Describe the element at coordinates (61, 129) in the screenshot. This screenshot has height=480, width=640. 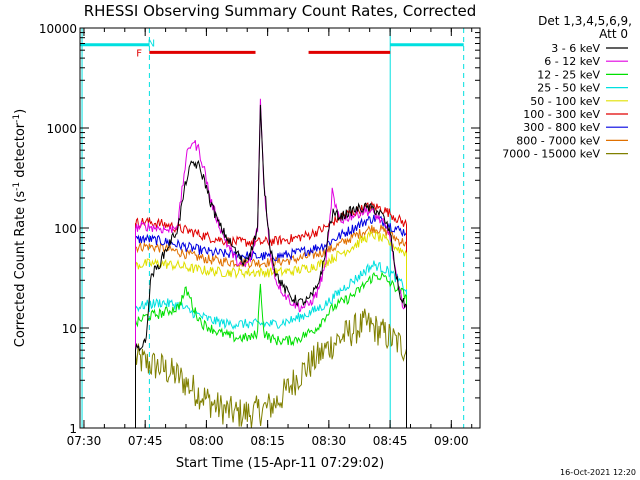
I see `y-tick-label: 1000` at that location.